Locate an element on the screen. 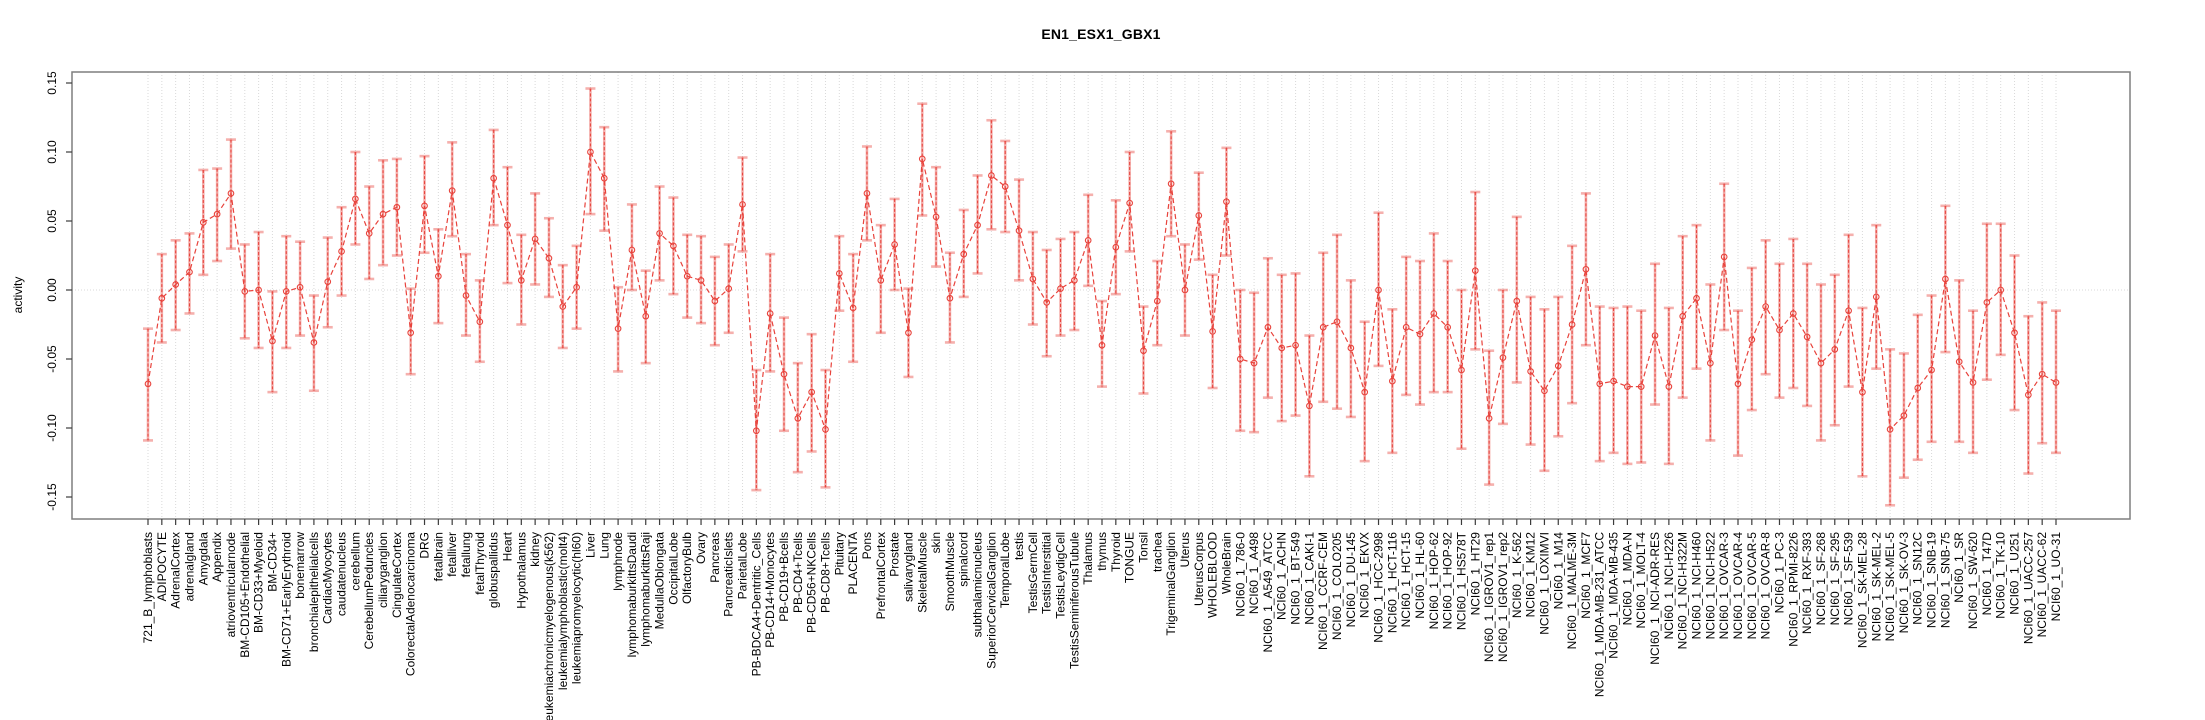 The width and height of the screenshot is (2205, 720). x-tick-label: NCI60_1_HOP-62 is located at coordinates (1434, 581).